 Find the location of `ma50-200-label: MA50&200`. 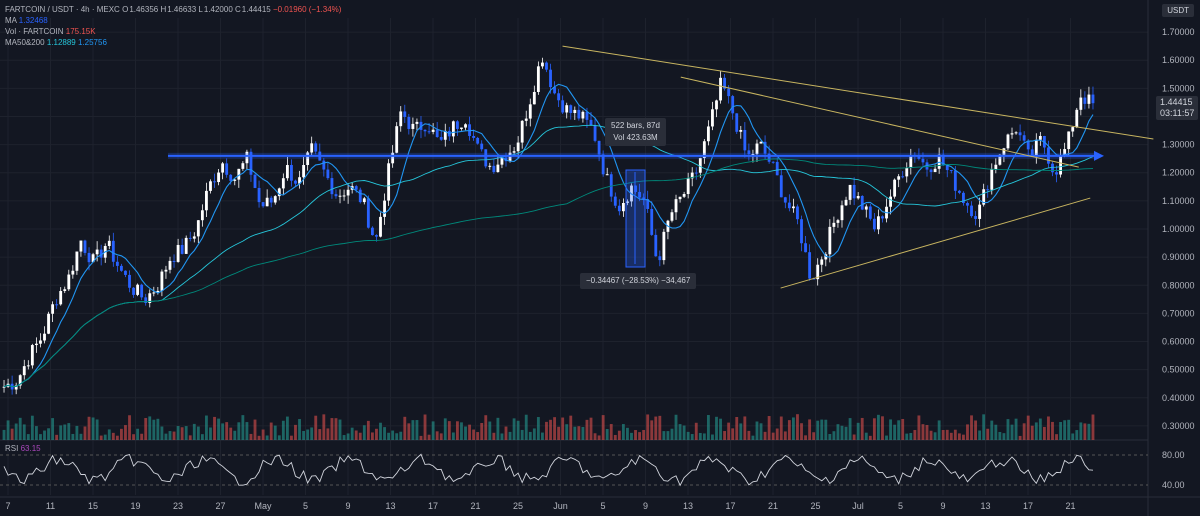

ma50-200-label: MA50&200 is located at coordinates (25, 42).